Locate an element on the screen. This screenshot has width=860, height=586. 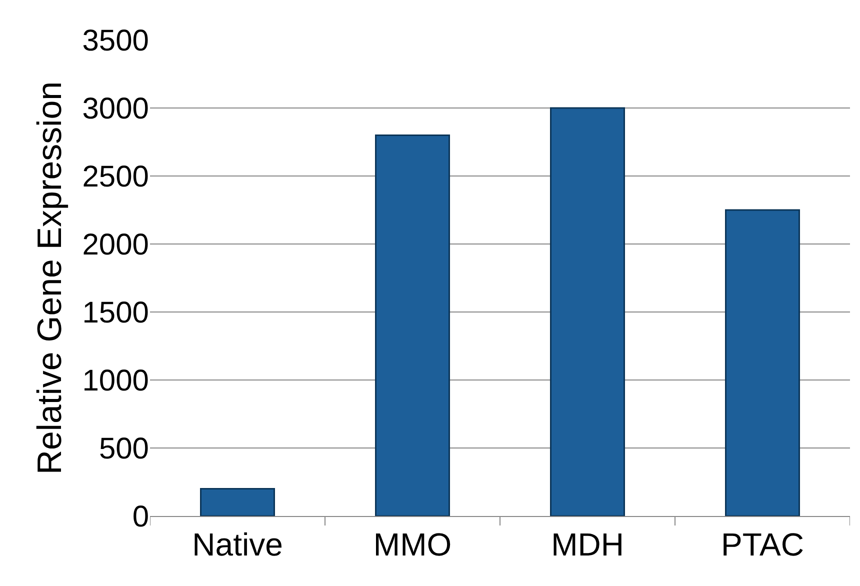
y-tick-label: 1000 is located at coordinates (115, 381).